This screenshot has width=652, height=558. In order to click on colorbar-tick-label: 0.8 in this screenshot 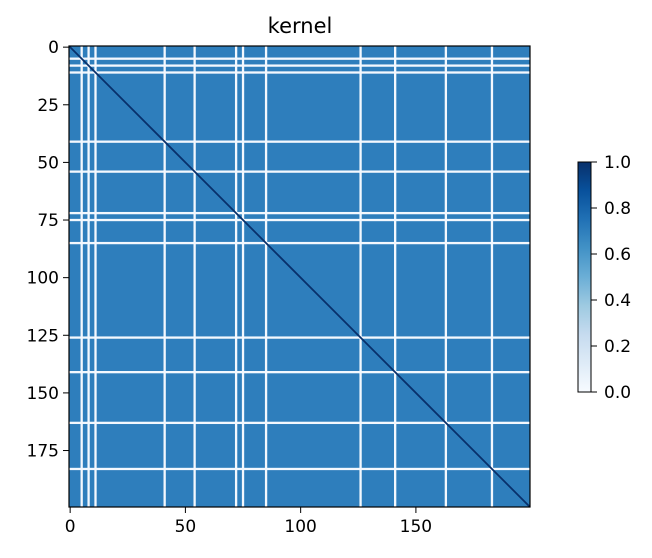, I will do `click(617, 209)`.